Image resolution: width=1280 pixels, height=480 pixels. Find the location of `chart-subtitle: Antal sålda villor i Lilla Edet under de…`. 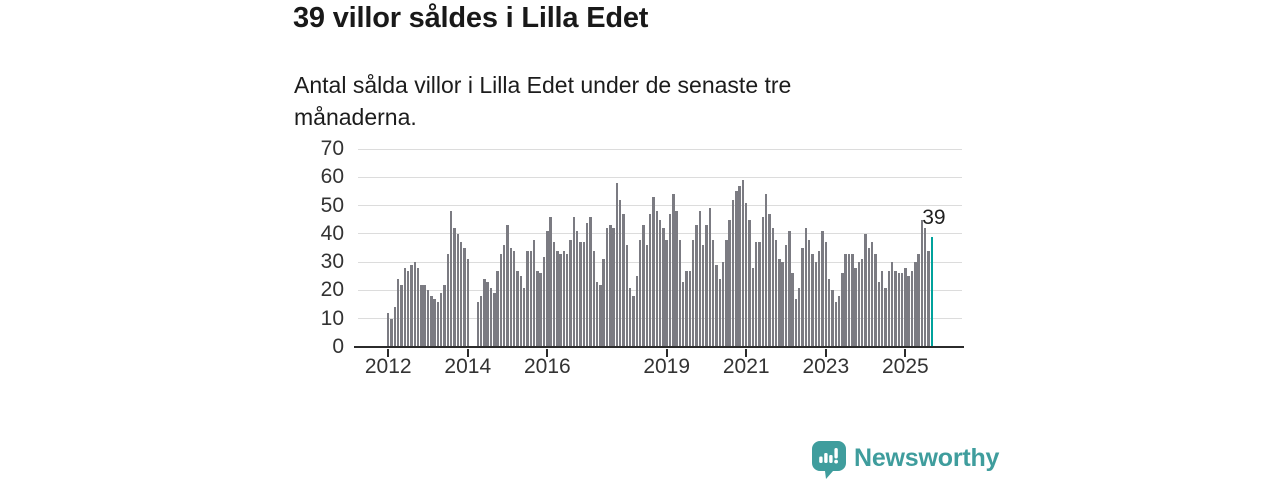

chart-subtitle: Antal sålda villor i Lilla Edet under de… is located at coordinates (543, 101).